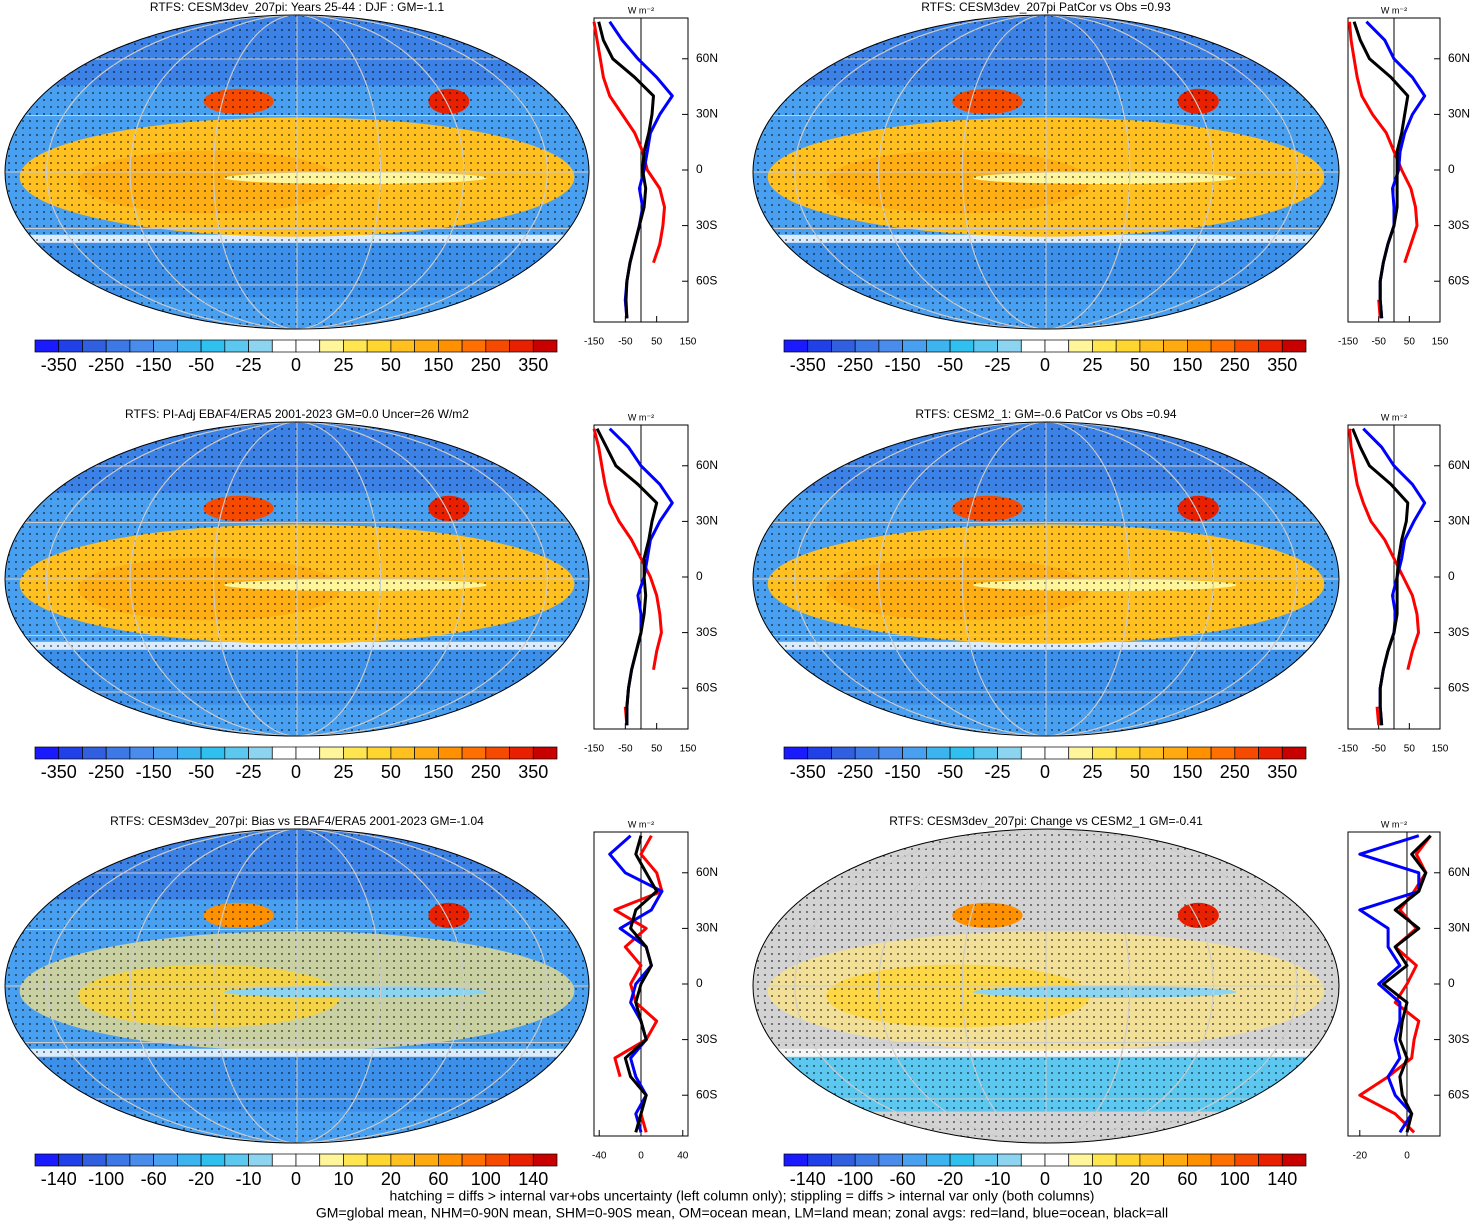 The height and width of the screenshot is (1226, 1483). I want to click on colorbar-label: 20, so click(391, 1179).